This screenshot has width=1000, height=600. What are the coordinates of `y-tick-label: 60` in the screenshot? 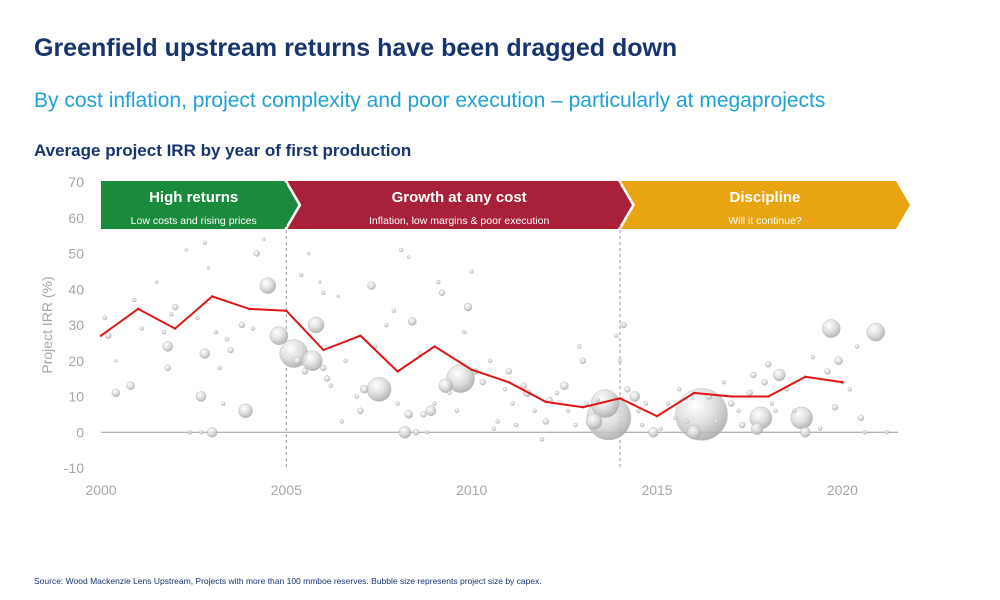 It's located at (76, 218).